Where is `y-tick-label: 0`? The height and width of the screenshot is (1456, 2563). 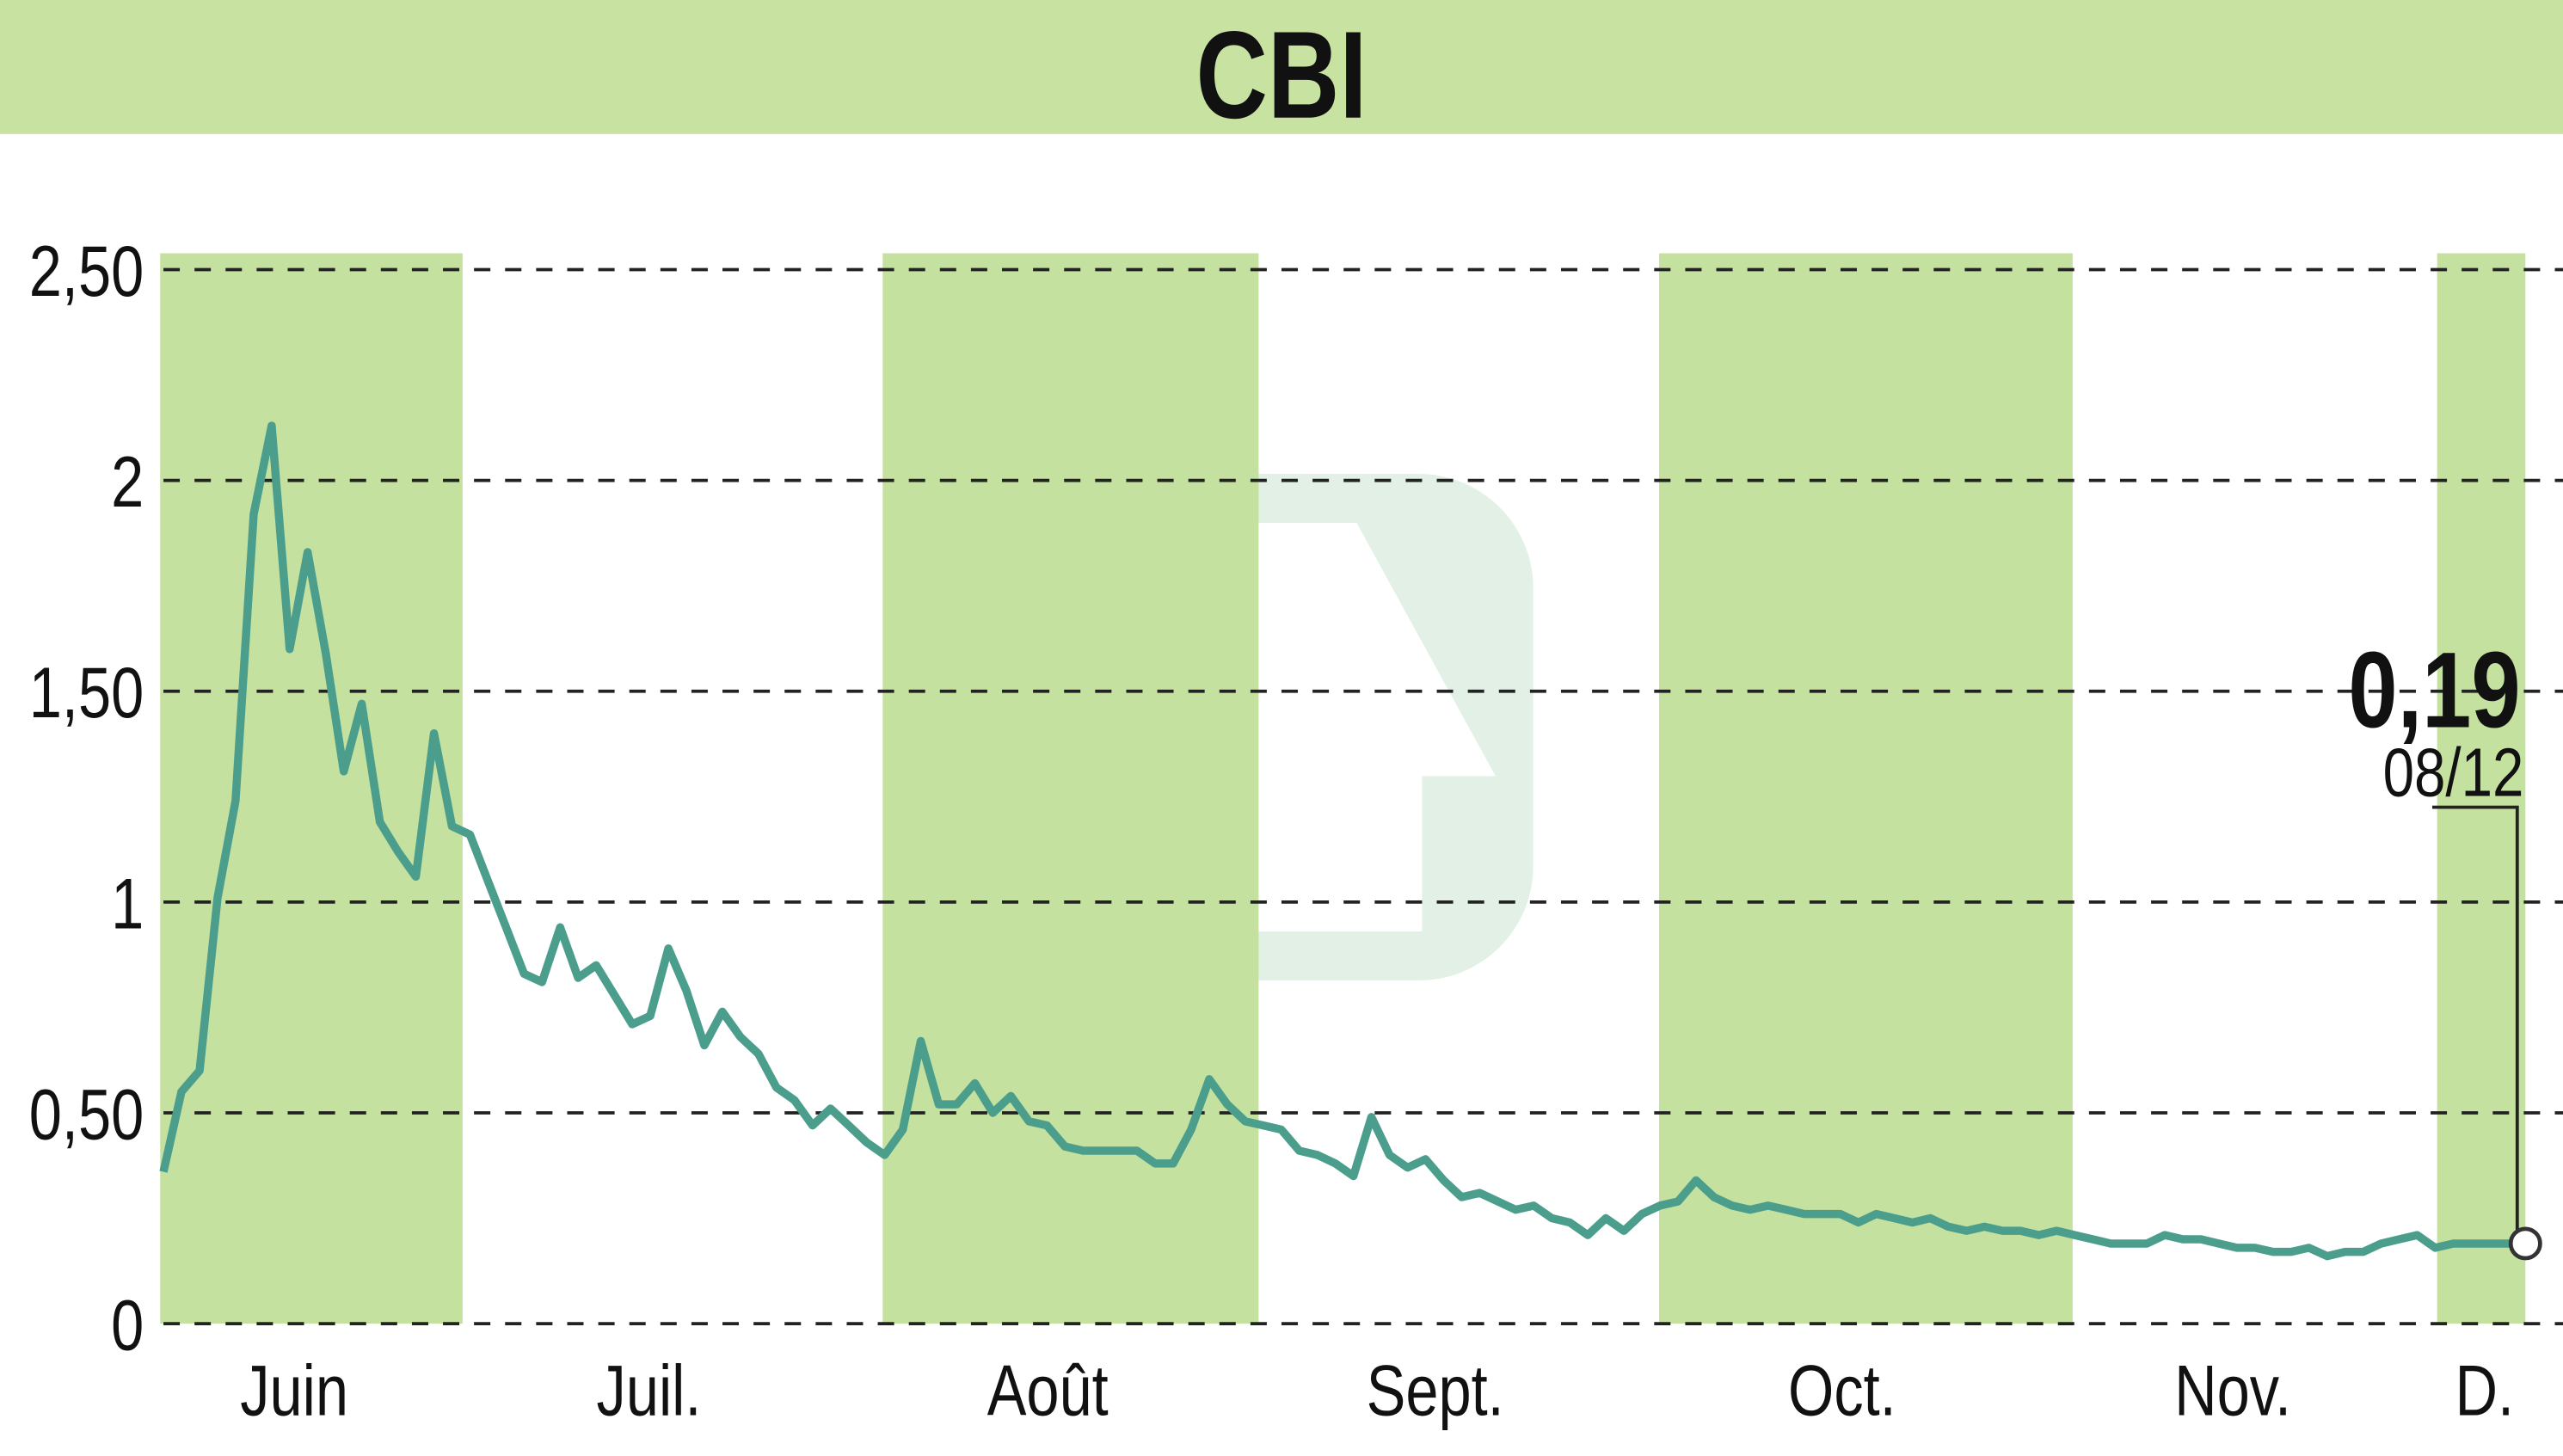
y-tick-label: 0 is located at coordinates (127, 1326).